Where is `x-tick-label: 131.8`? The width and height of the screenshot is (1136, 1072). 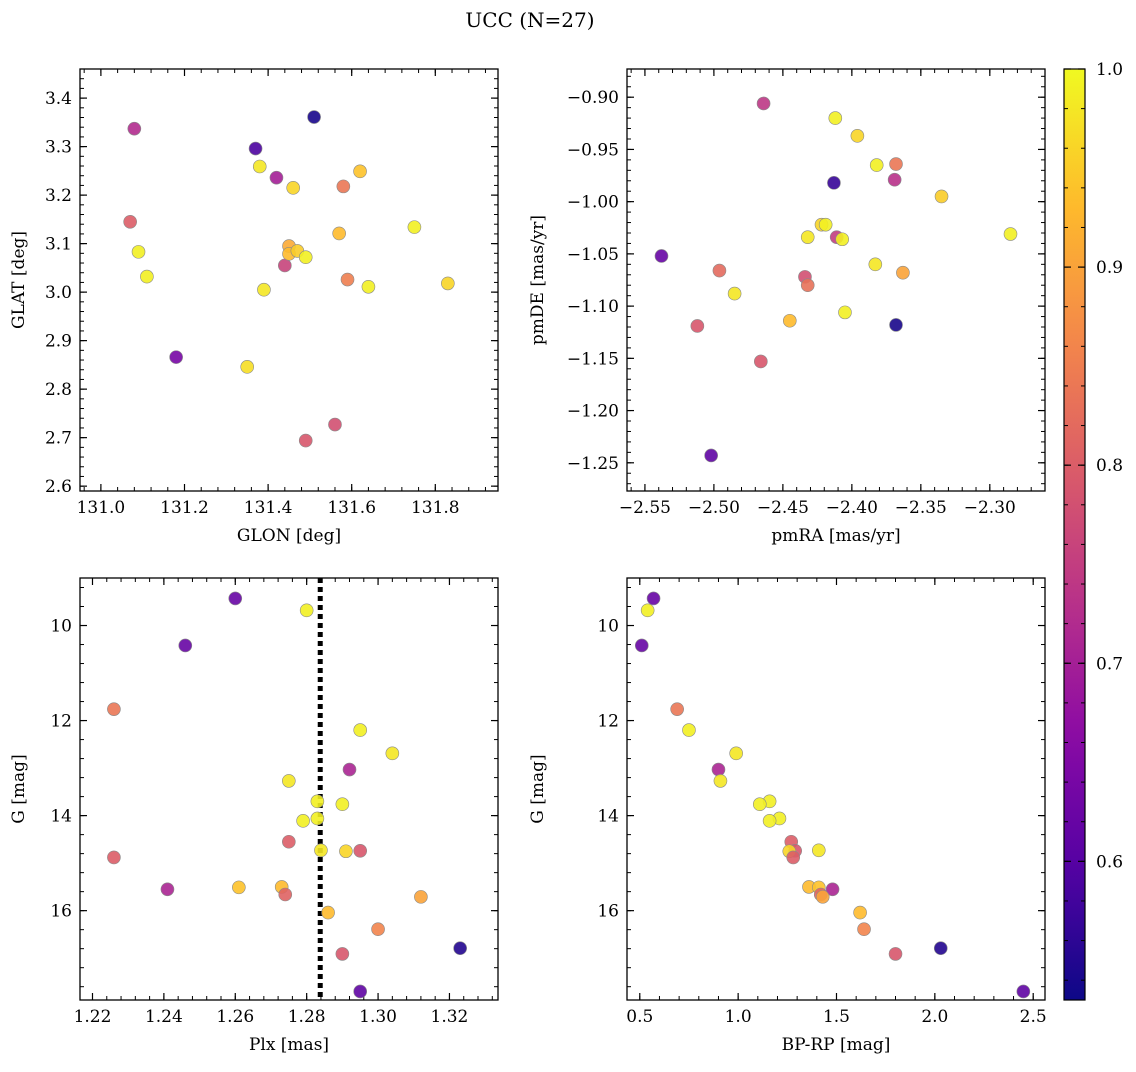 x-tick-label: 131.8 is located at coordinates (435, 508).